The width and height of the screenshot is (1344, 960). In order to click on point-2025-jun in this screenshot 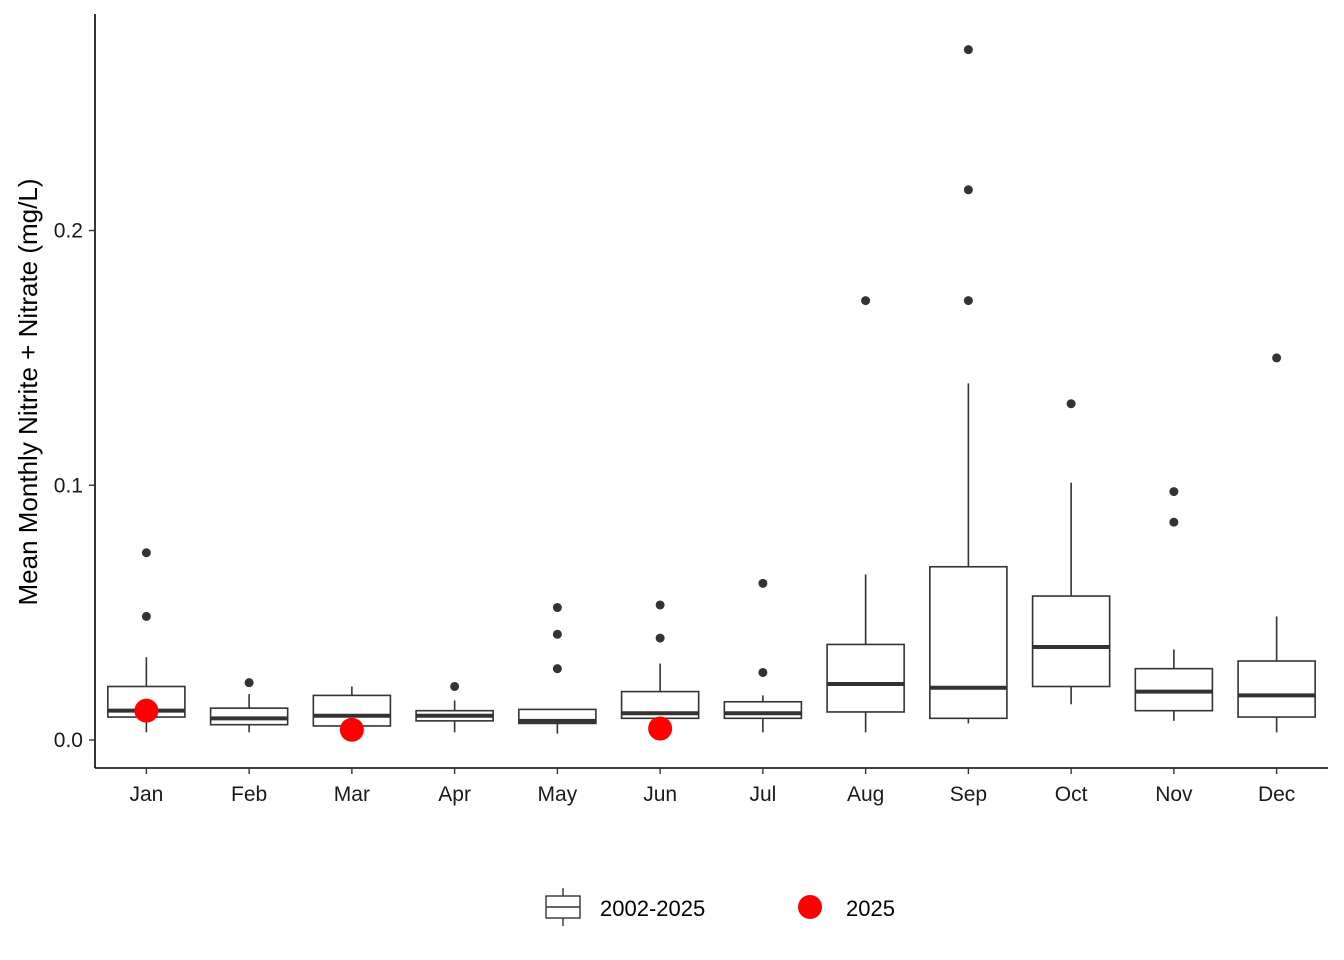, I will do `click(660, 728)`.